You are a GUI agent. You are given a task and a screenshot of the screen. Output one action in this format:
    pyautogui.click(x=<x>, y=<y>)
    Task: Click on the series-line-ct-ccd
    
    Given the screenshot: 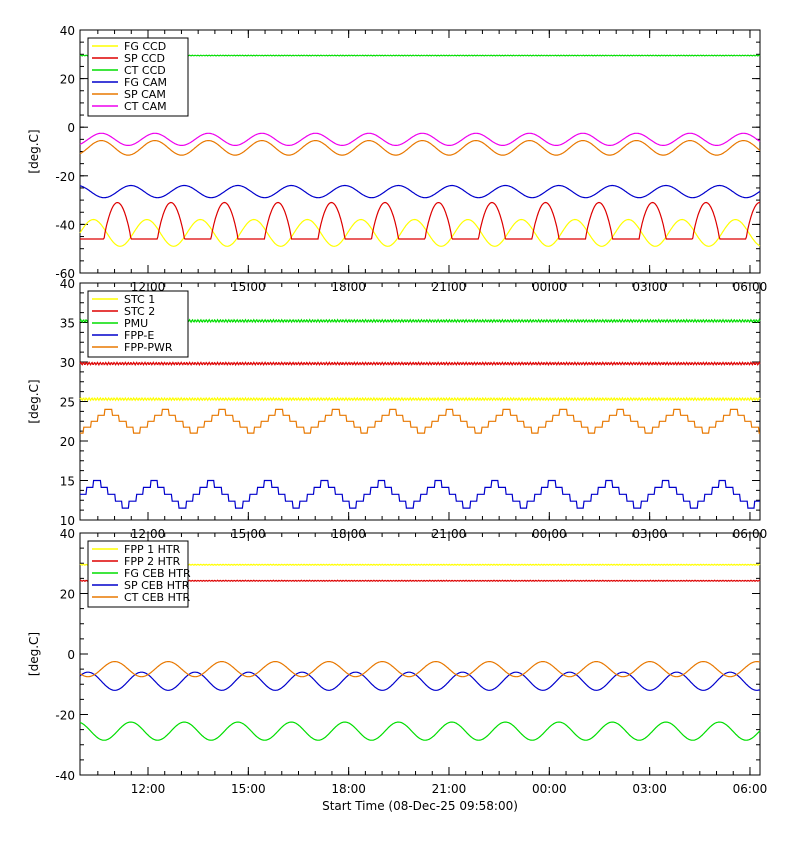 What is the action you would take?
    pyautogui.click(x=420, y=55)
    